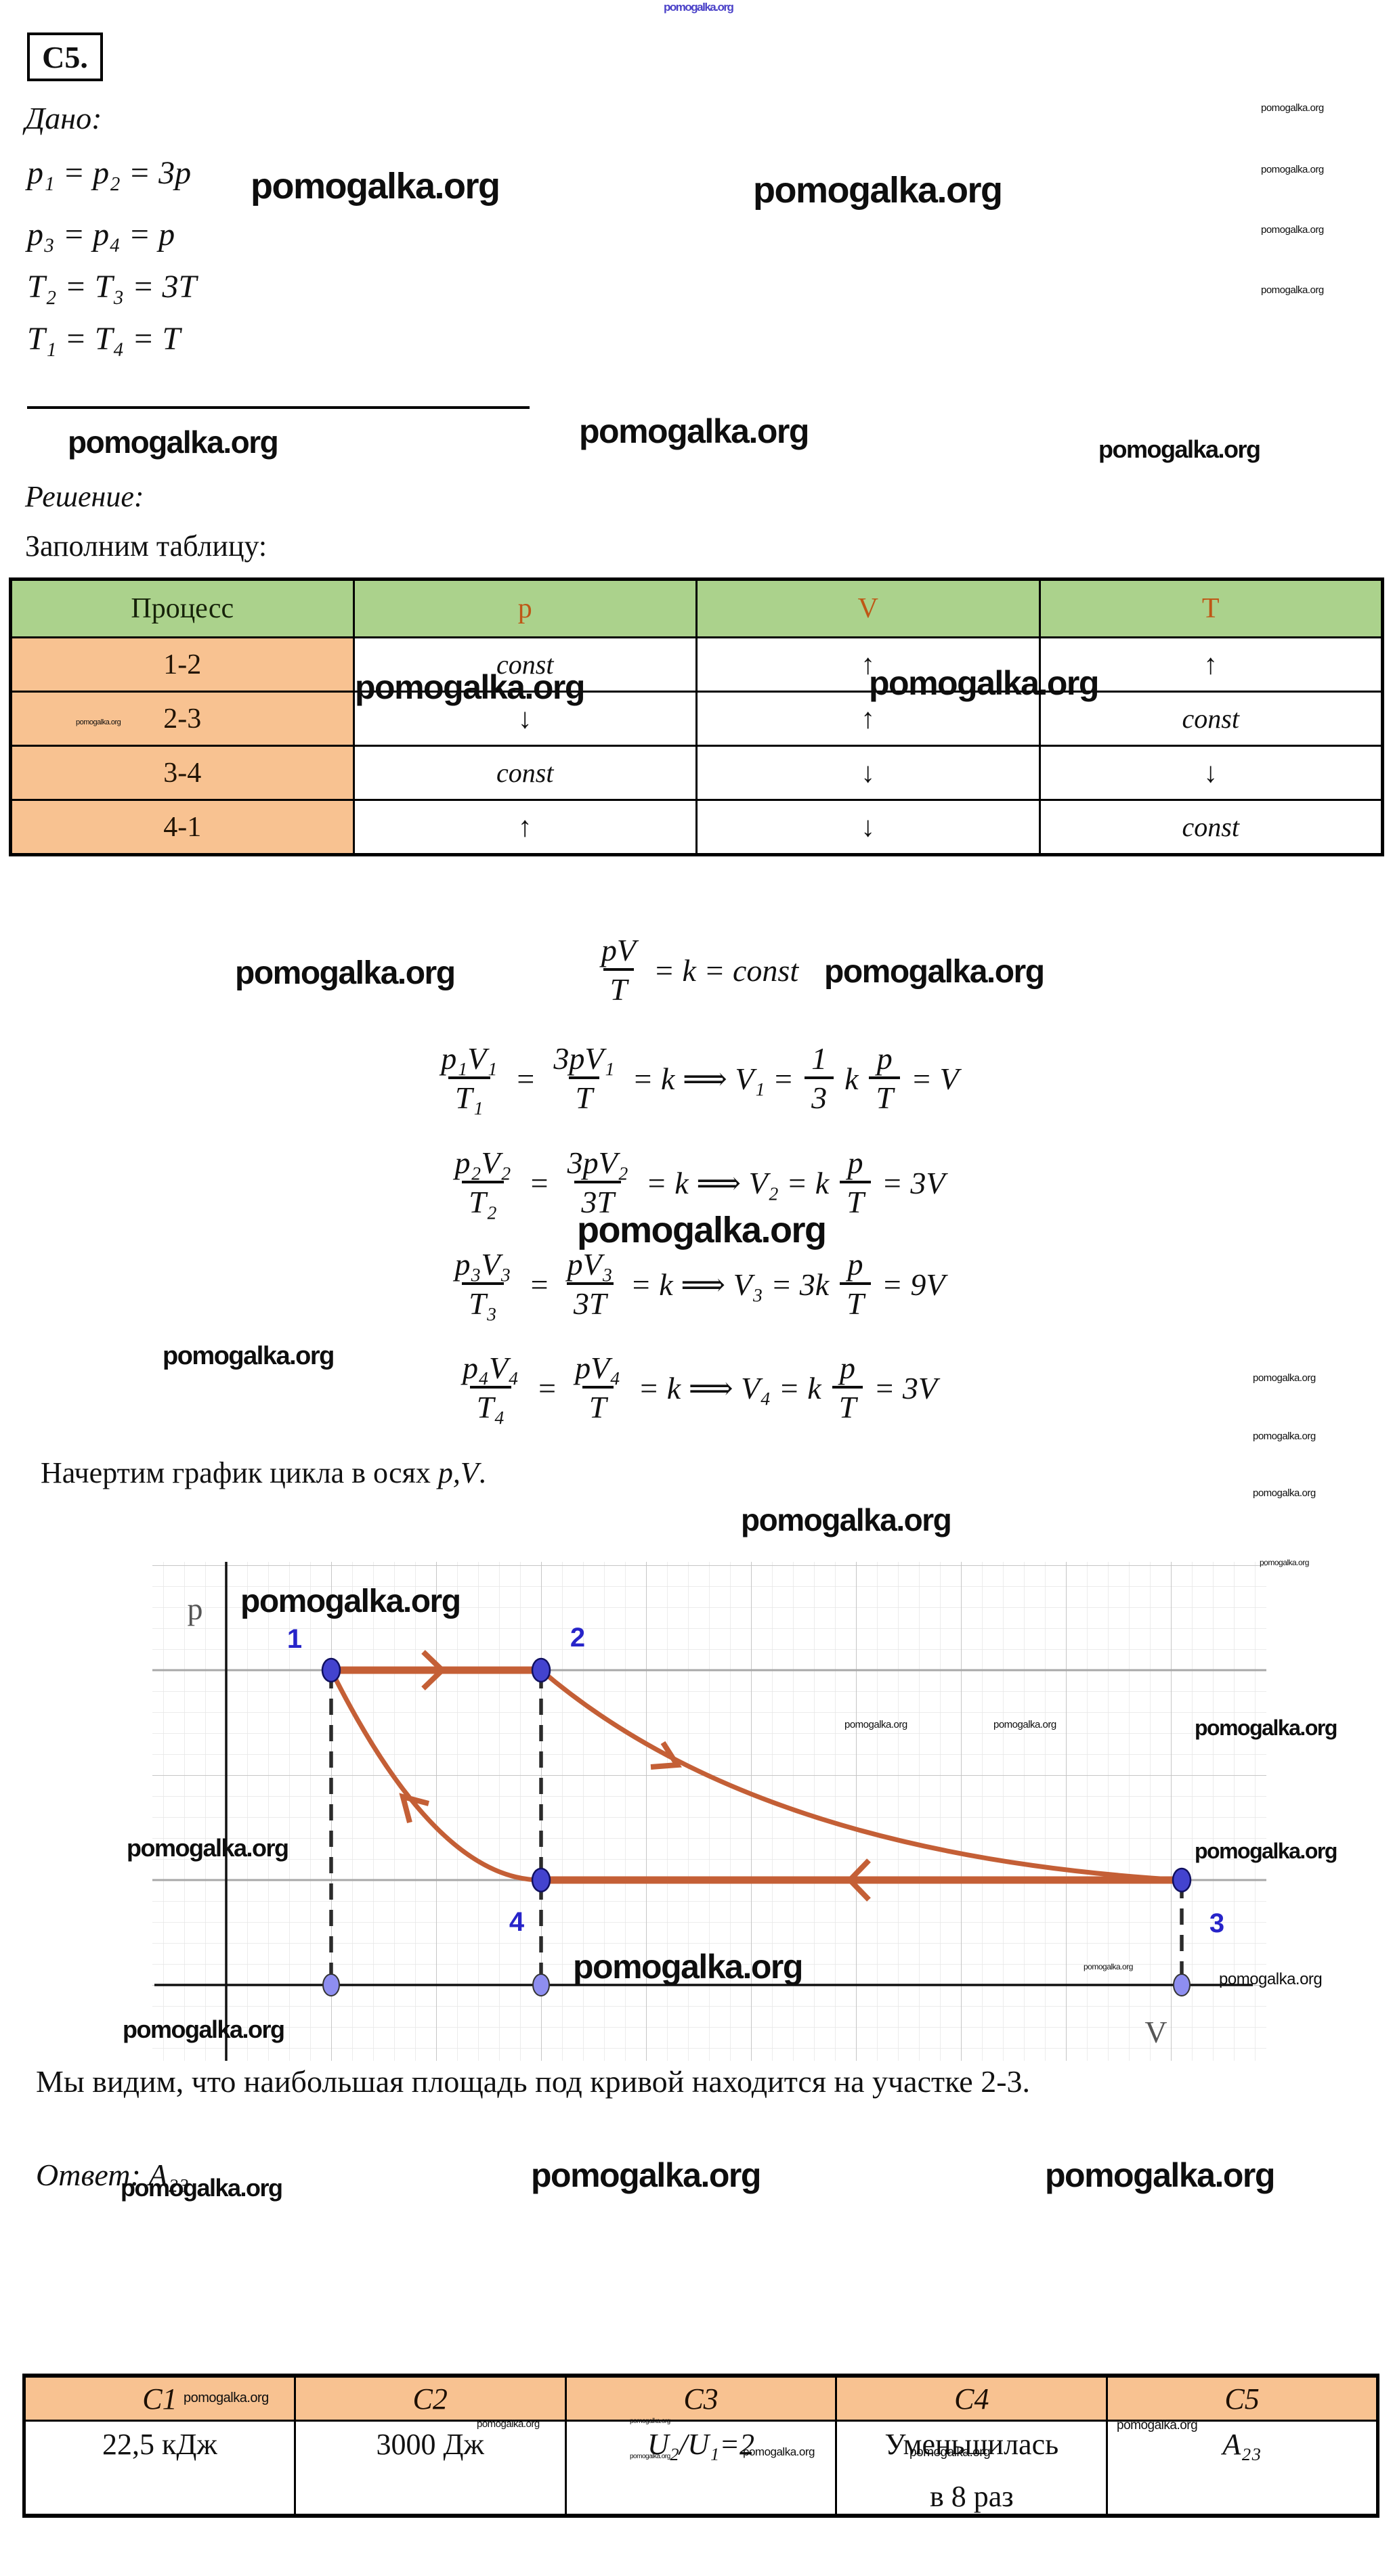 The image size is (1393, 2576). I want to click on numerator: 1, so click(820, 1058).